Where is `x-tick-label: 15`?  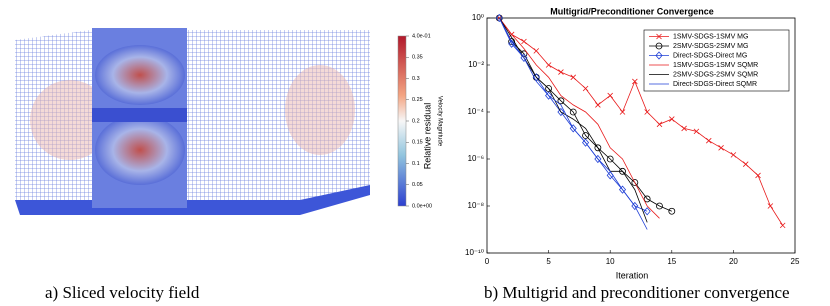 x-tick-label: 15 is located at coordinates (671, 261).